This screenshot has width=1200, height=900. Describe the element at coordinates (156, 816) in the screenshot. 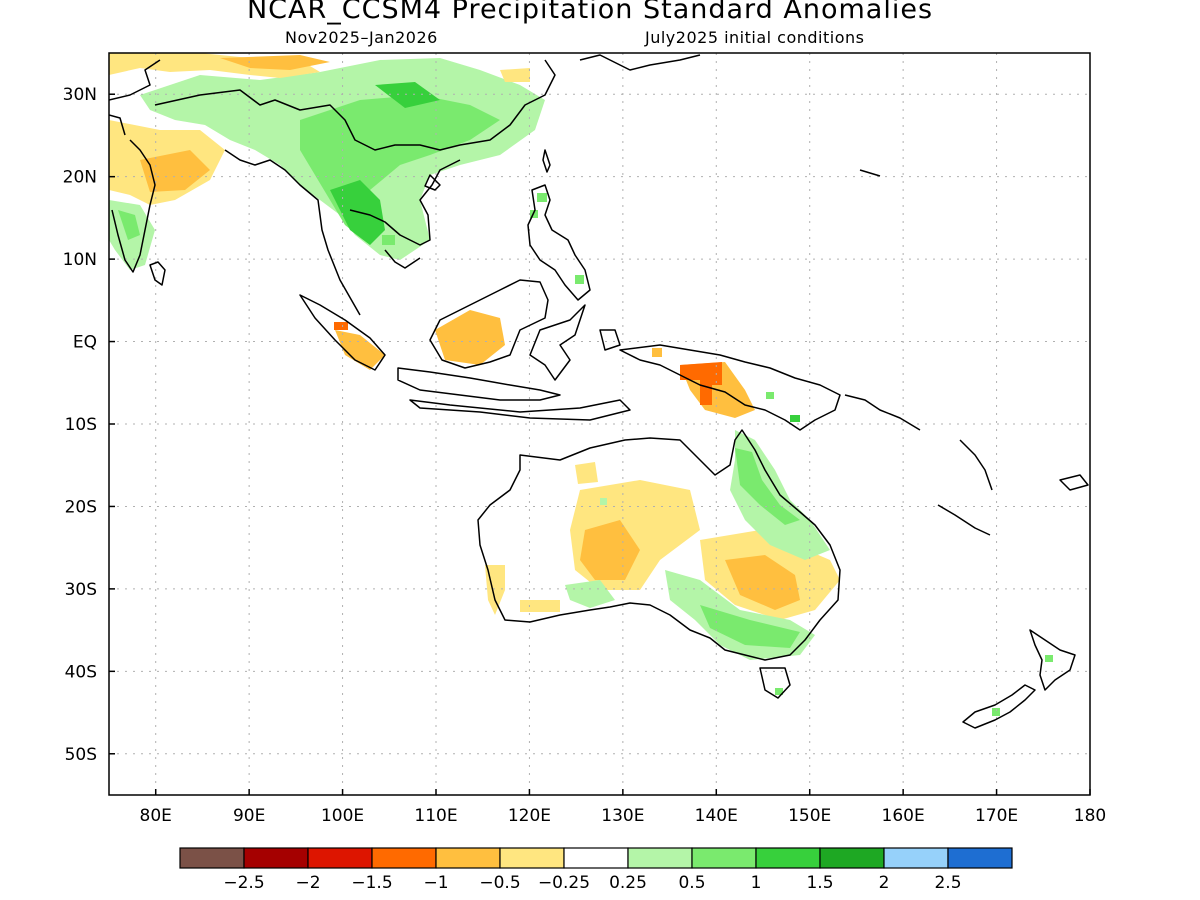

I see `lon-tick-label: 80E` at that location.